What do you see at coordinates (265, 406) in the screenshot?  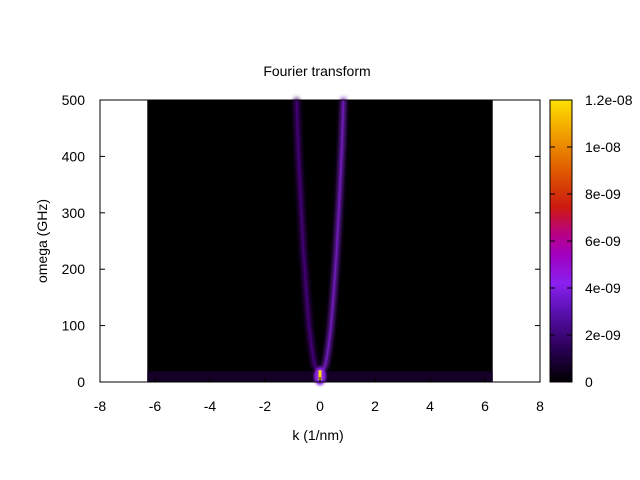 I see `x-tick-label: -2` at bounding box center [265, 406].